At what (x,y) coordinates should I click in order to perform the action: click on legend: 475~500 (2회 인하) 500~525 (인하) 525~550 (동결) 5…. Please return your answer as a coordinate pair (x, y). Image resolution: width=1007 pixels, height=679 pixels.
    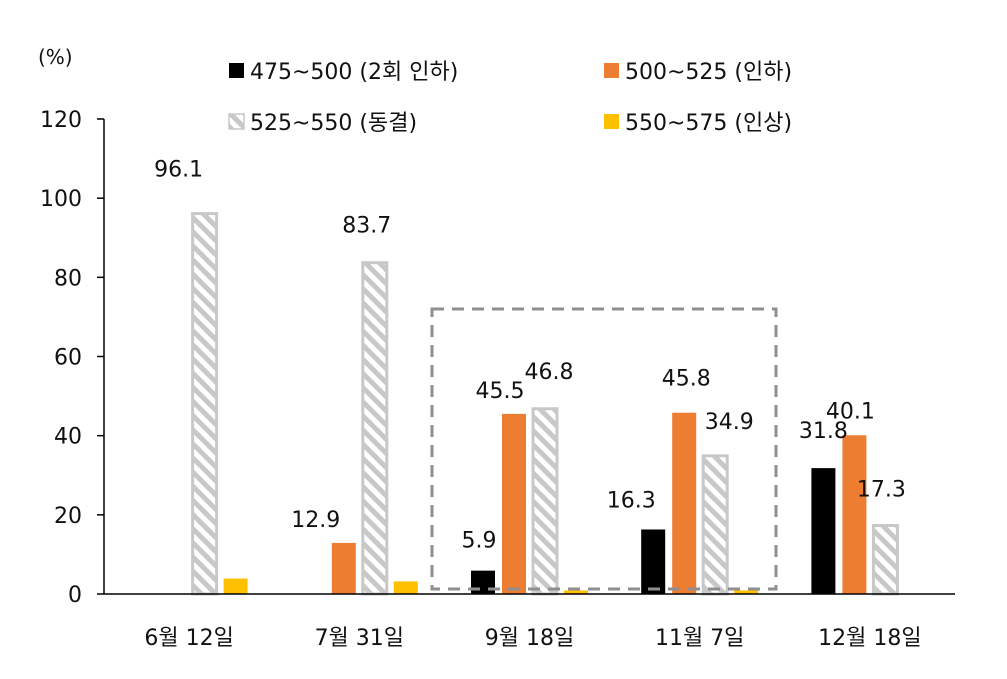
    Looking at the image, I should click on (510, 98).